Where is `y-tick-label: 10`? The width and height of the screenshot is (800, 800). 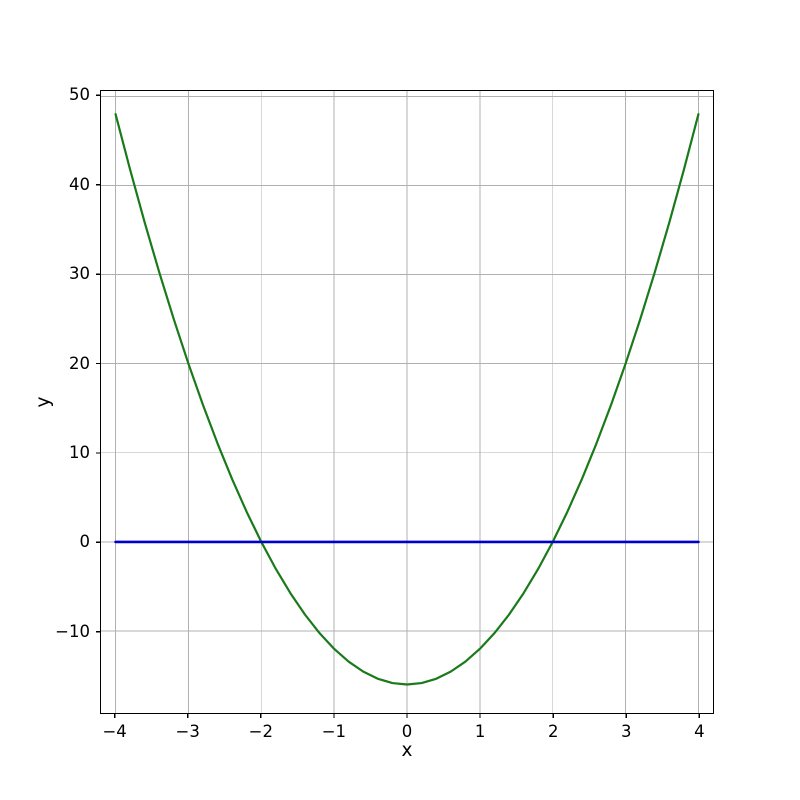
y-tick-label: 10 is located at coordinates (79, 452).